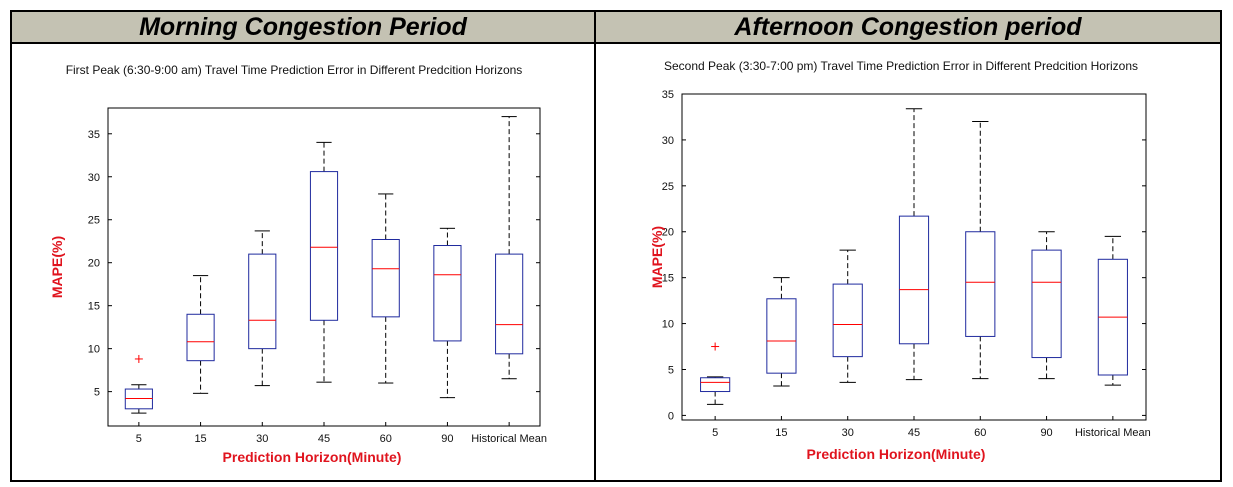 The width and height of the screenshot is (1233, 487). I want to click on afternoon-panel-header: Afternoon Congestion period, so click(908, 28).